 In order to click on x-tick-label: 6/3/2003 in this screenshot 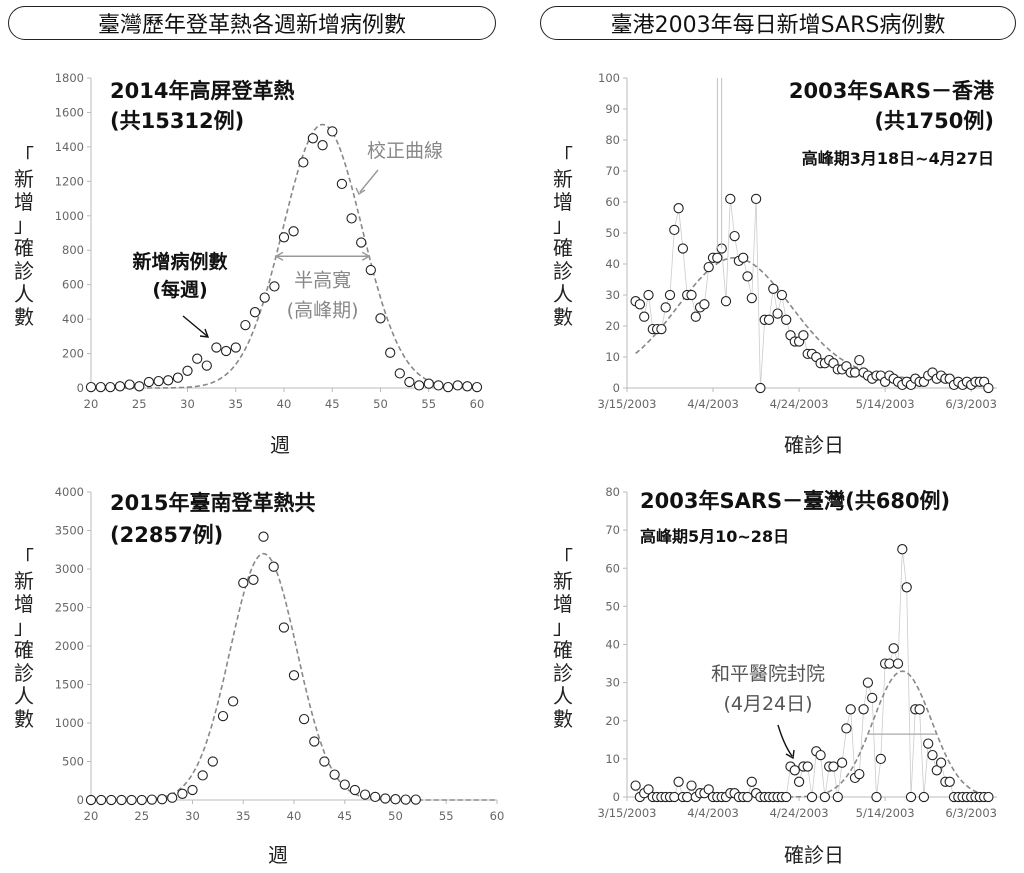, I will do `click(971, 404)`.